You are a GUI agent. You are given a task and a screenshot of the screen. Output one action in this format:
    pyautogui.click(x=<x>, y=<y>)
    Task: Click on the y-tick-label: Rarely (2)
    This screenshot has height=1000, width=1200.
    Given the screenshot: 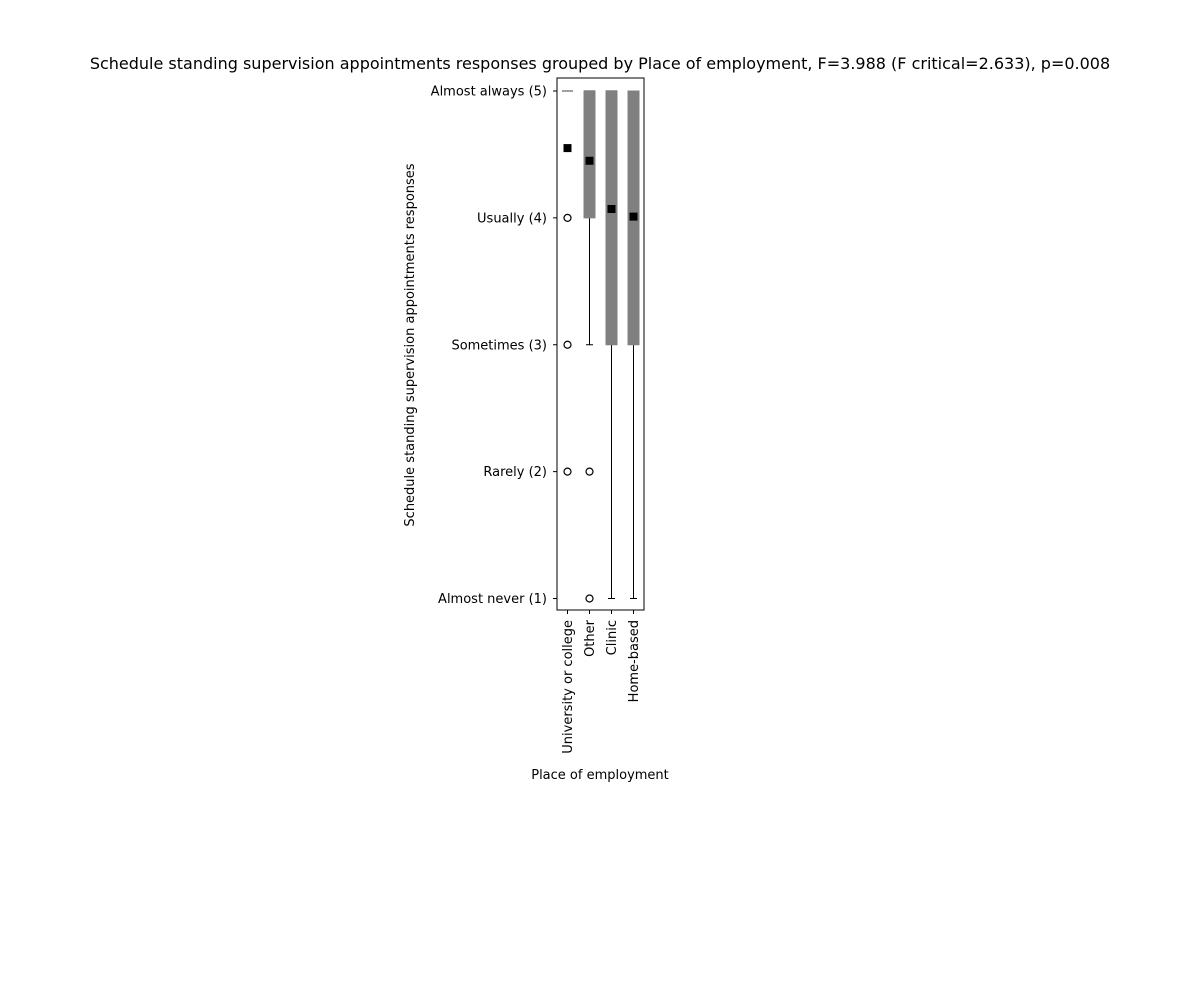 What is the action you would take?
    pyautogui.click(x=515, y=472)
    